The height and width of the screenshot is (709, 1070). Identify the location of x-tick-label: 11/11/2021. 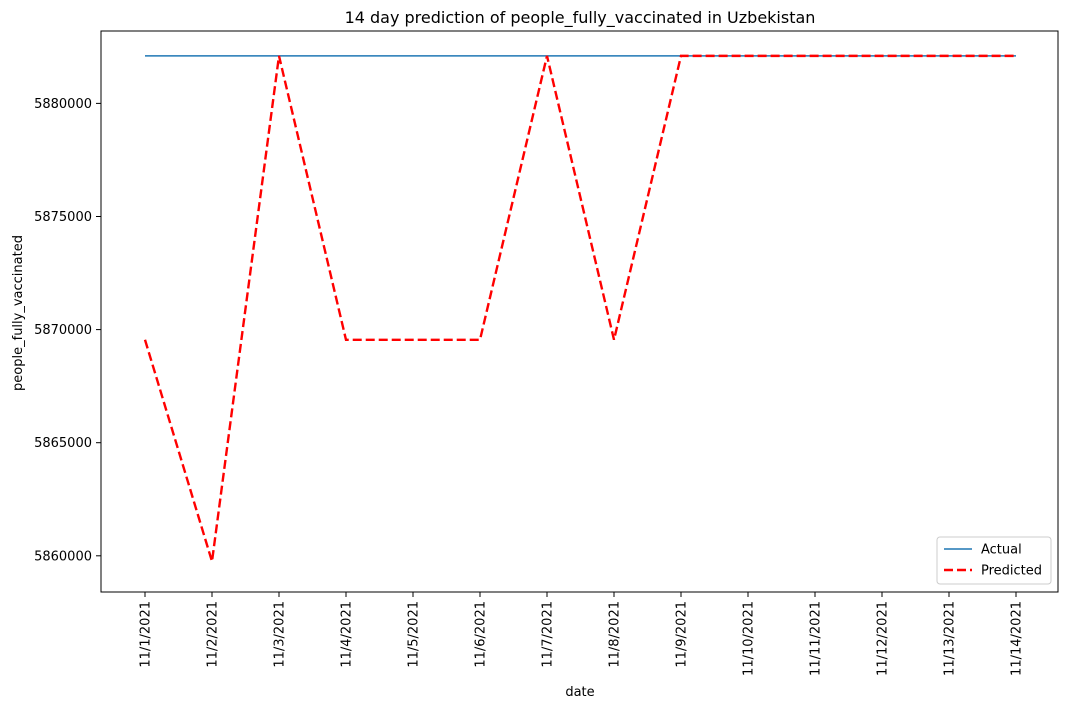
(816, 638).